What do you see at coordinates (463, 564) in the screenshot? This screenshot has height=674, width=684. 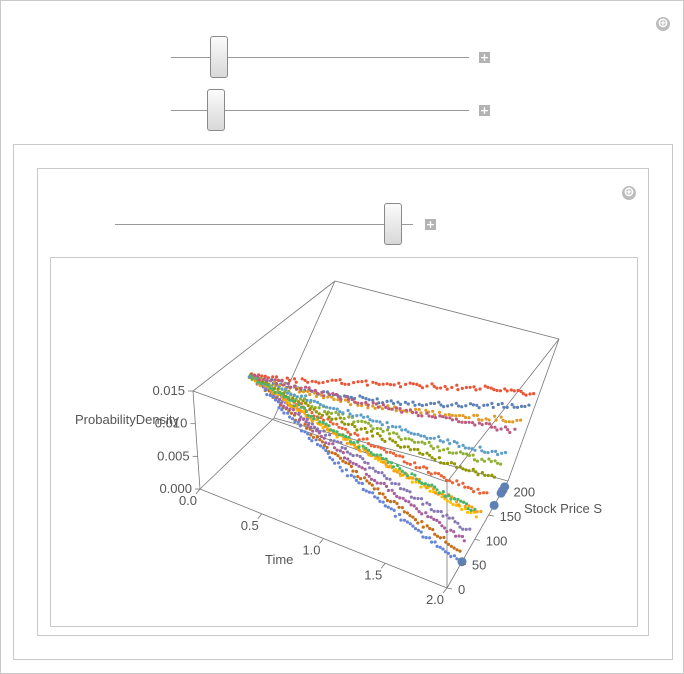 I see `y-tick` at bounding box center [463, 564].